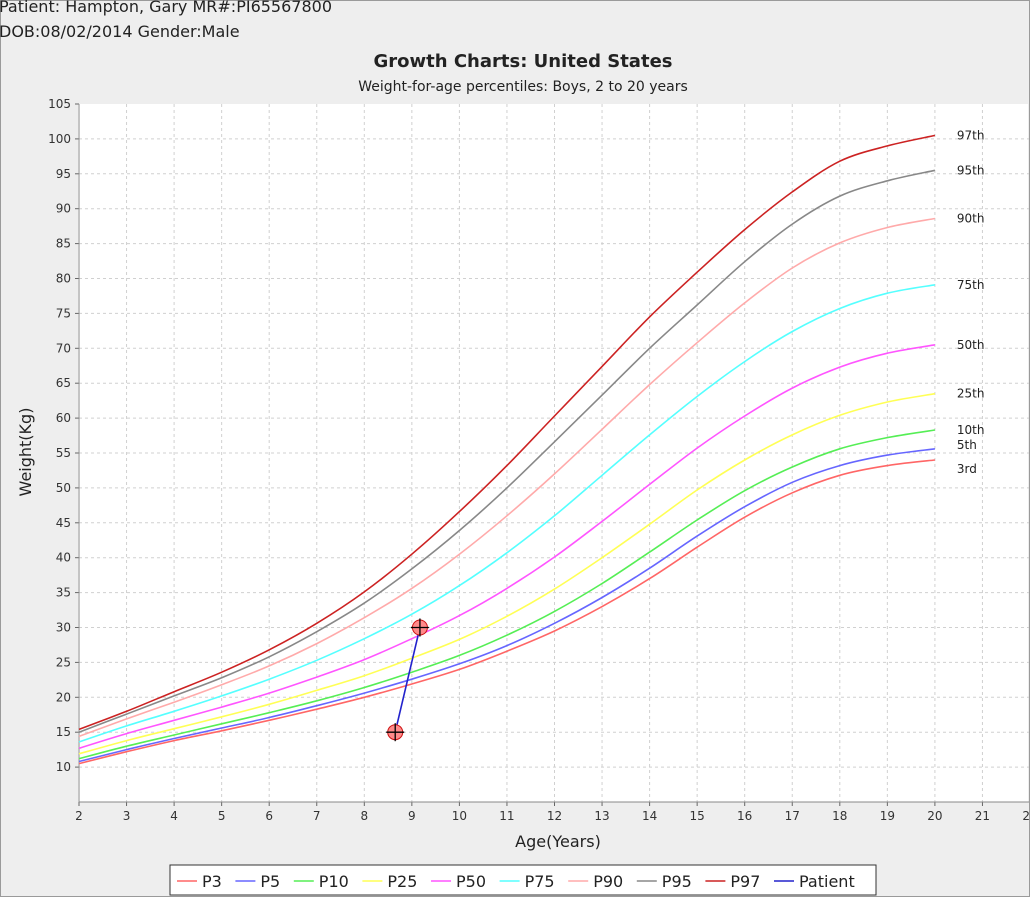 This screenshot has height=897, width=1030. Describe the element at coordinates (63, 628) in the screenshot. I see `y-tick-label: 30` at that location.